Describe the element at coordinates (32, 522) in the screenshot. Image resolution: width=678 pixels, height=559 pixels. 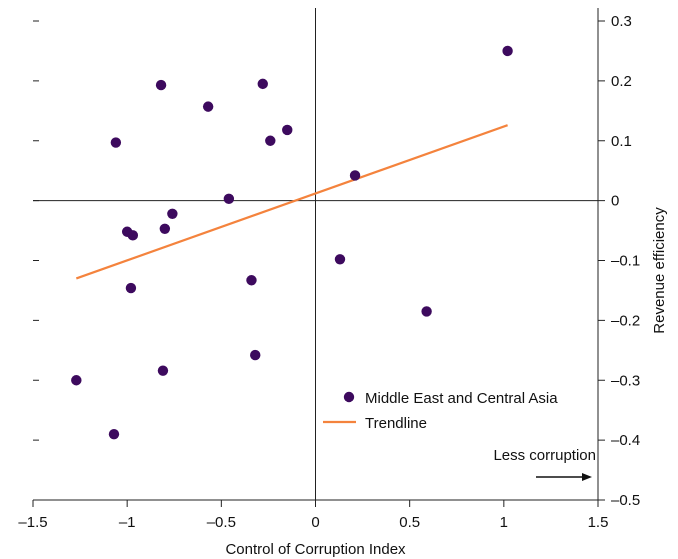
I see `x-tick-label: –1.5` at that location.